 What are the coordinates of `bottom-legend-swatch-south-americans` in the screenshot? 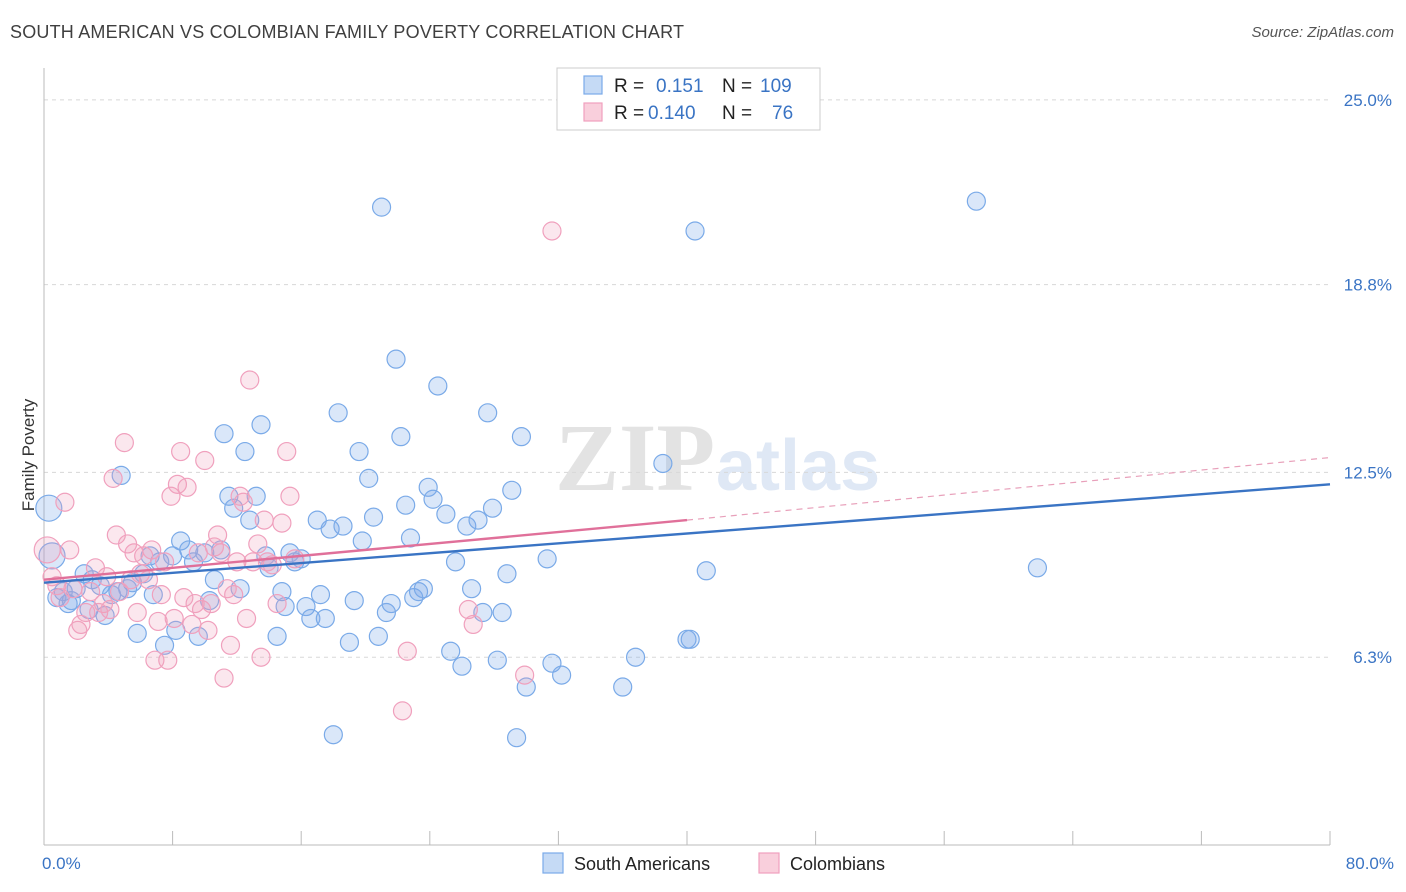 It's located at (553, 863).